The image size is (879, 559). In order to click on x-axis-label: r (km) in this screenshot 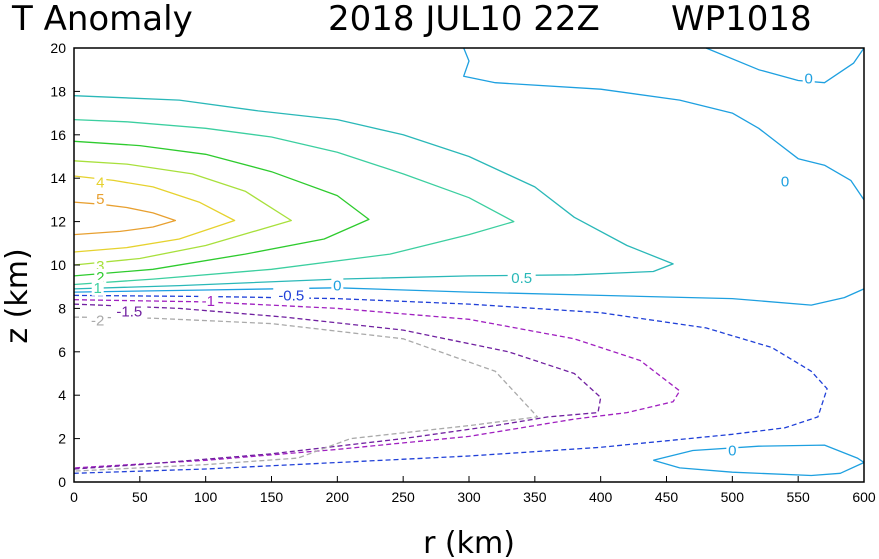, I will do `click(469, 542)`.